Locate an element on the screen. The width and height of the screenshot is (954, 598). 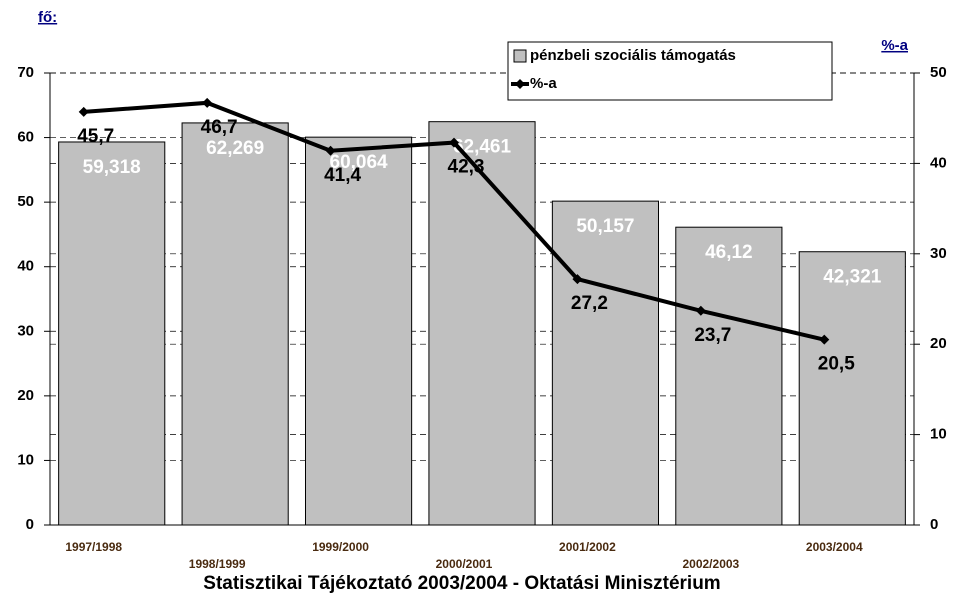
y-tick-label: 50 is located at coordinates (25, 201).